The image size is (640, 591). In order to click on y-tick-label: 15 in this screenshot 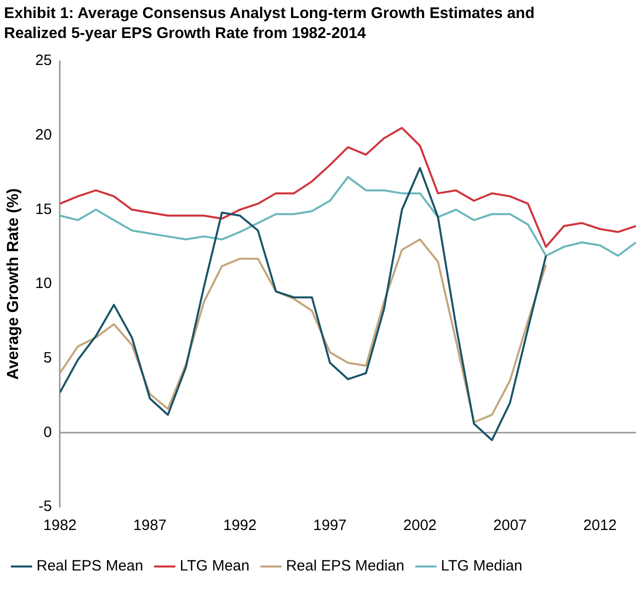, I will do `click(43, 209)`.